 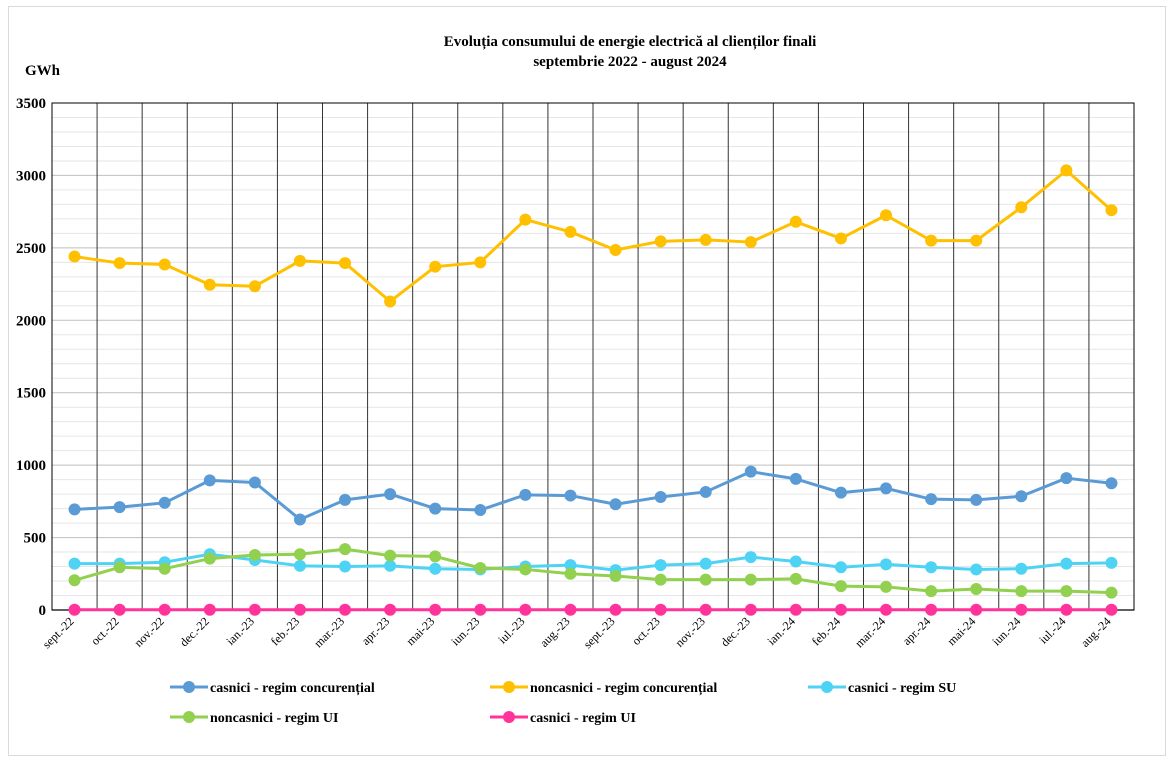 What do you see at coordinates (882, 688) in the screenshot?
I see `legend-item: casnici - regim SU` at bounding box center [882, 688].